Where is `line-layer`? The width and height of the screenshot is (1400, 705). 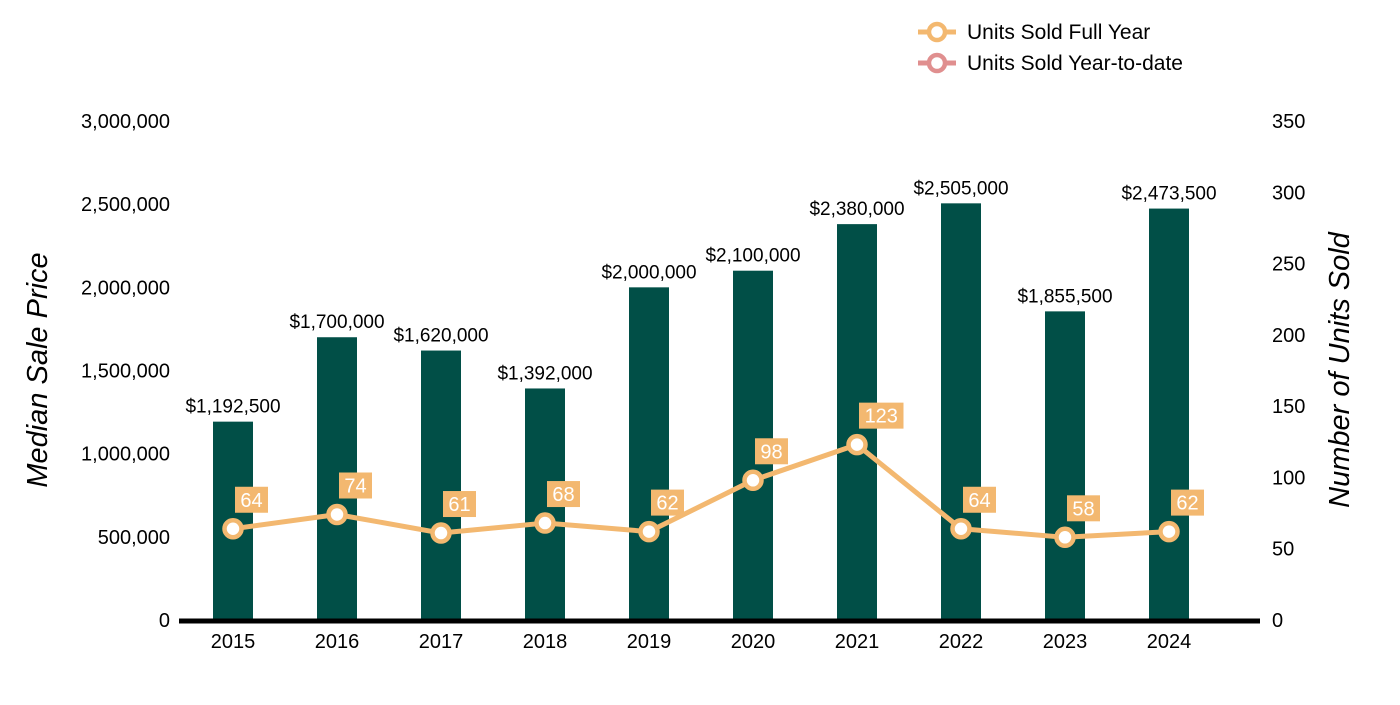
line-layer is located at coordinates (701, 491).